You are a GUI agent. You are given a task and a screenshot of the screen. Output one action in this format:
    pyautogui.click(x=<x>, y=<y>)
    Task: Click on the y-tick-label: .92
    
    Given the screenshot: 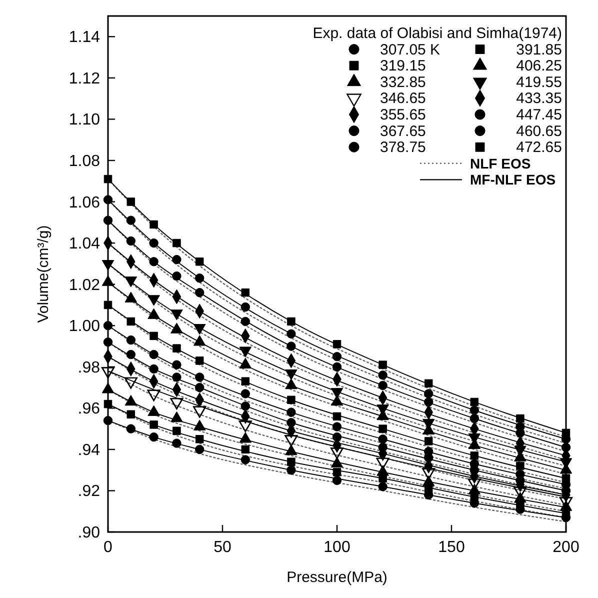 What is the action you would take?
    pyautogui.click(x=89, y=491)
    